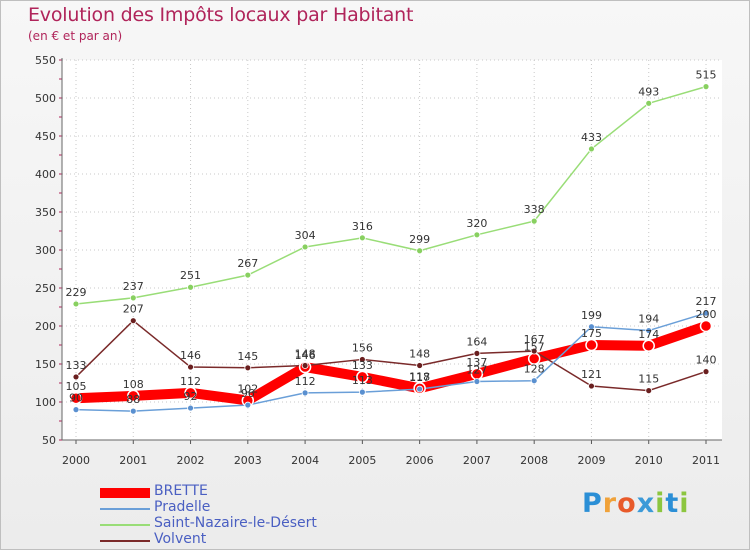 The width and height of the screenshot is (750, 550). I want to click on data-label: 320, so click(476, 223).